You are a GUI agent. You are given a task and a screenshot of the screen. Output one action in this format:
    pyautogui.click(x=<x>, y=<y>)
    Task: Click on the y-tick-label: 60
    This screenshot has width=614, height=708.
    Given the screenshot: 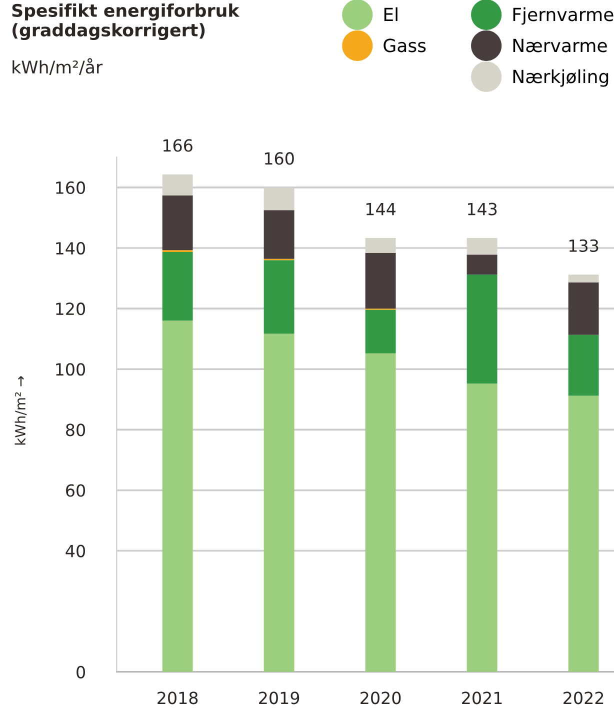 What is the action you would take?
    pyautogui.click(x=75, y=490)
    